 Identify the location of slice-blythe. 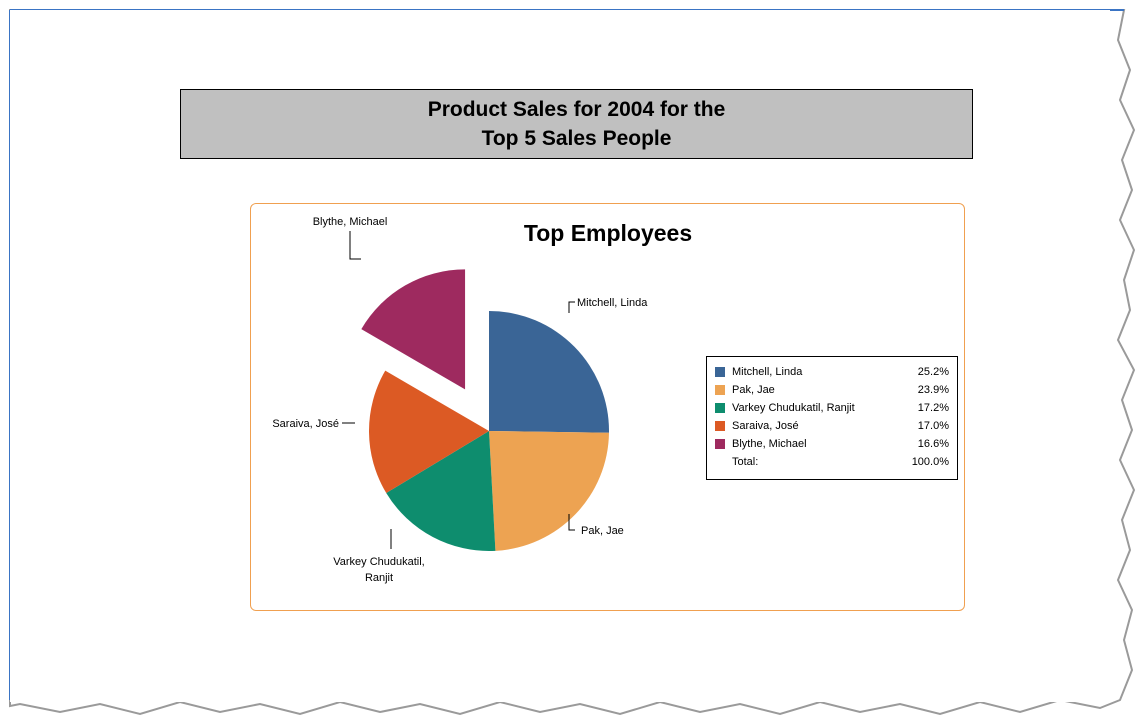
(413, 329).